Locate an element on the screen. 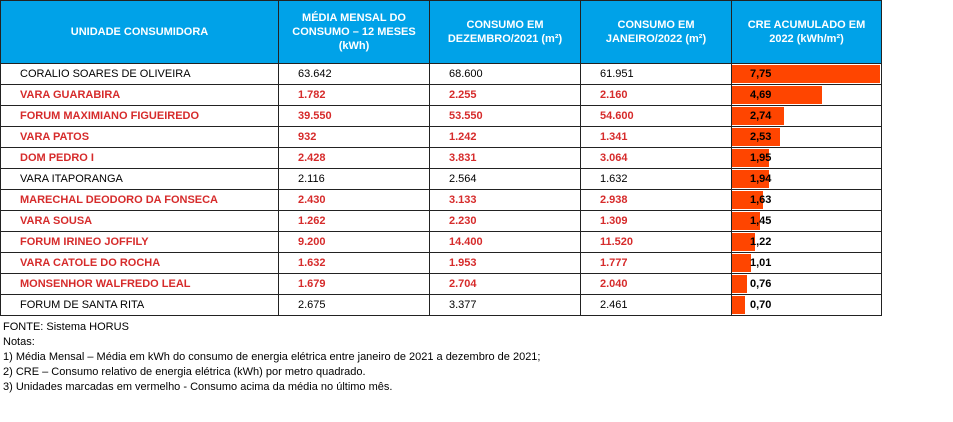 The image size is (953, 422). unit-name-cell: FORUM IRINEO JOFFILY is located at coordinates (139, 242).